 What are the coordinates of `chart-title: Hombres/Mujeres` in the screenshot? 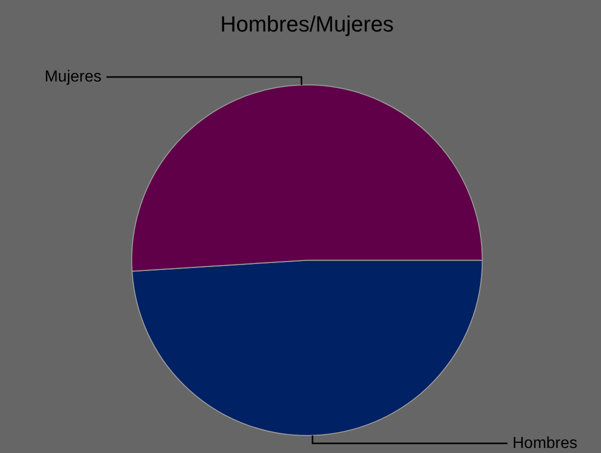 It's located at (307, 23).